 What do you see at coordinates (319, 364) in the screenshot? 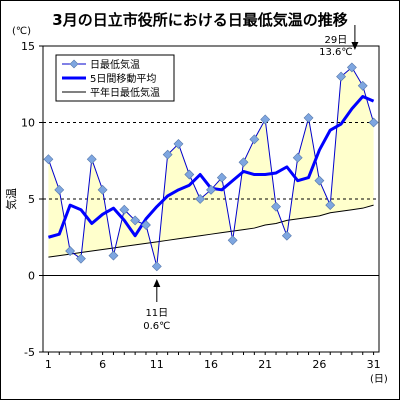
I see `x-tick-label: 26` at bounding box center [319, 364].